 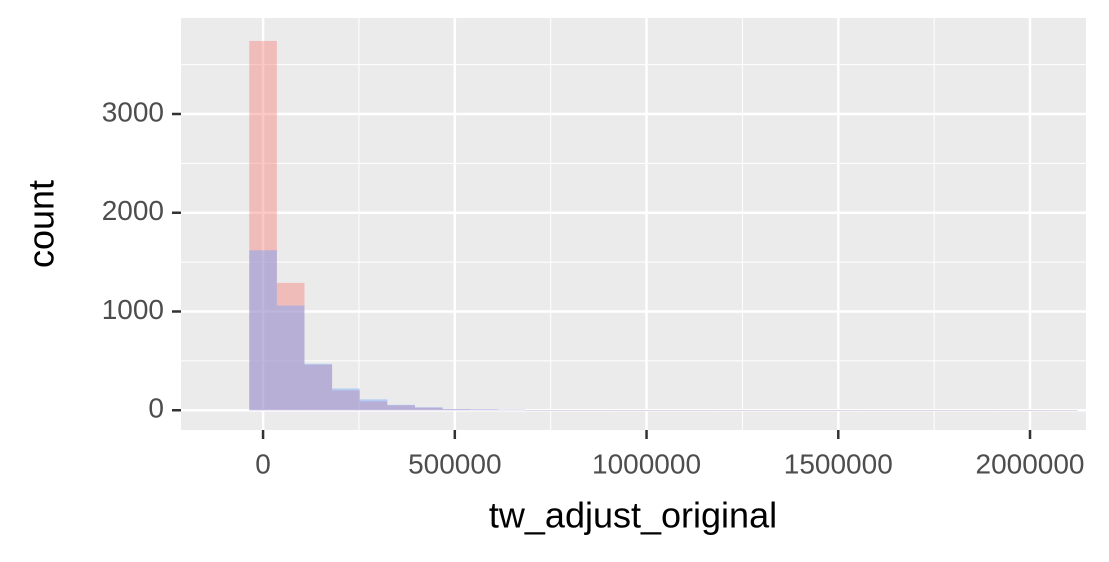 What do you see at coordinates (41, 224) in the screenshot?
I see `y-axis-title: count` at bounding box center [41, 224].